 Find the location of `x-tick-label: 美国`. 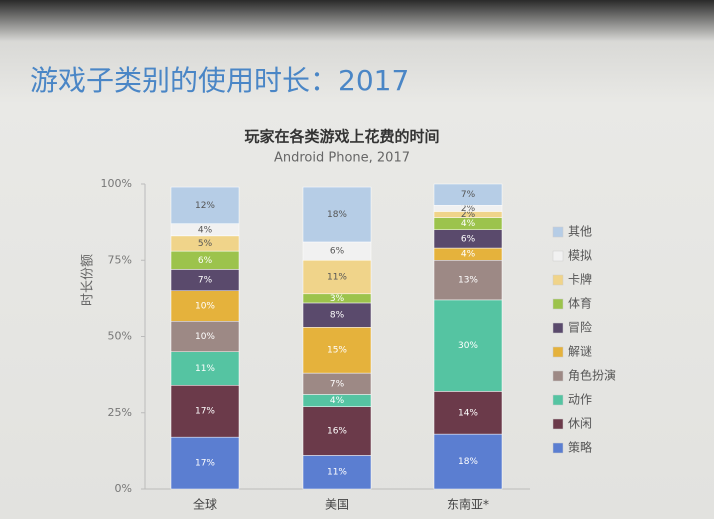

x-tick-label: 美国 is located at coordinates (337, 505).